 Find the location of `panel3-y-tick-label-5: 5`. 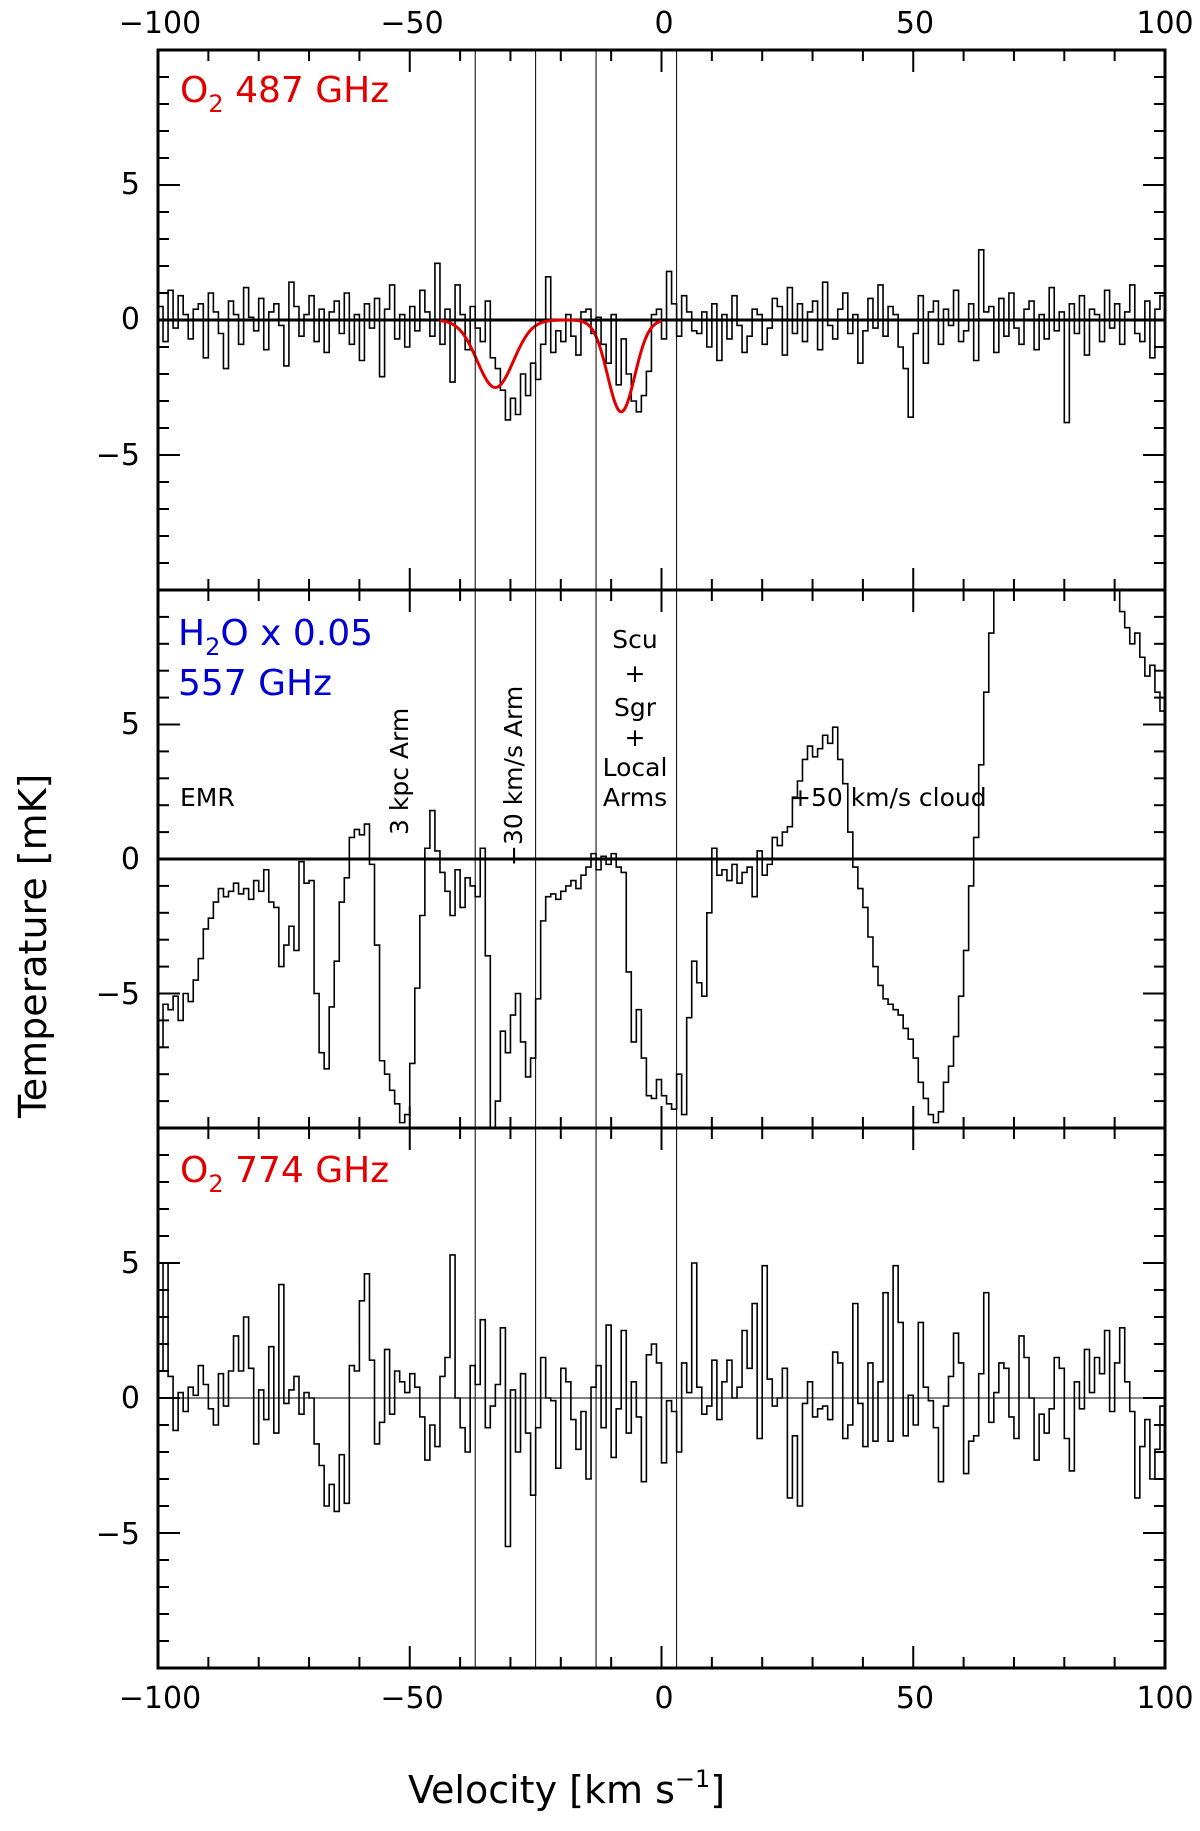

panel3-y-tick-label-5: 5 is located at coordinates (130, 1263).